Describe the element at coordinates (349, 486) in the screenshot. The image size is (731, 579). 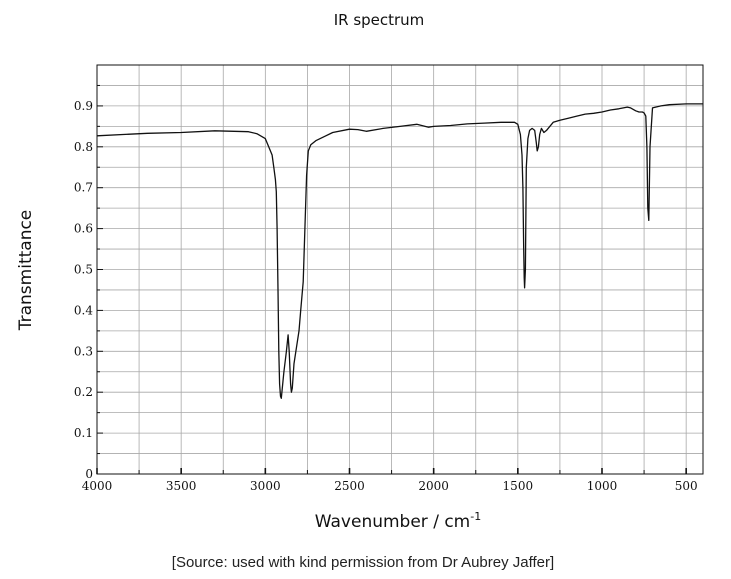
I see `x-tick-label: 2500` at that location.